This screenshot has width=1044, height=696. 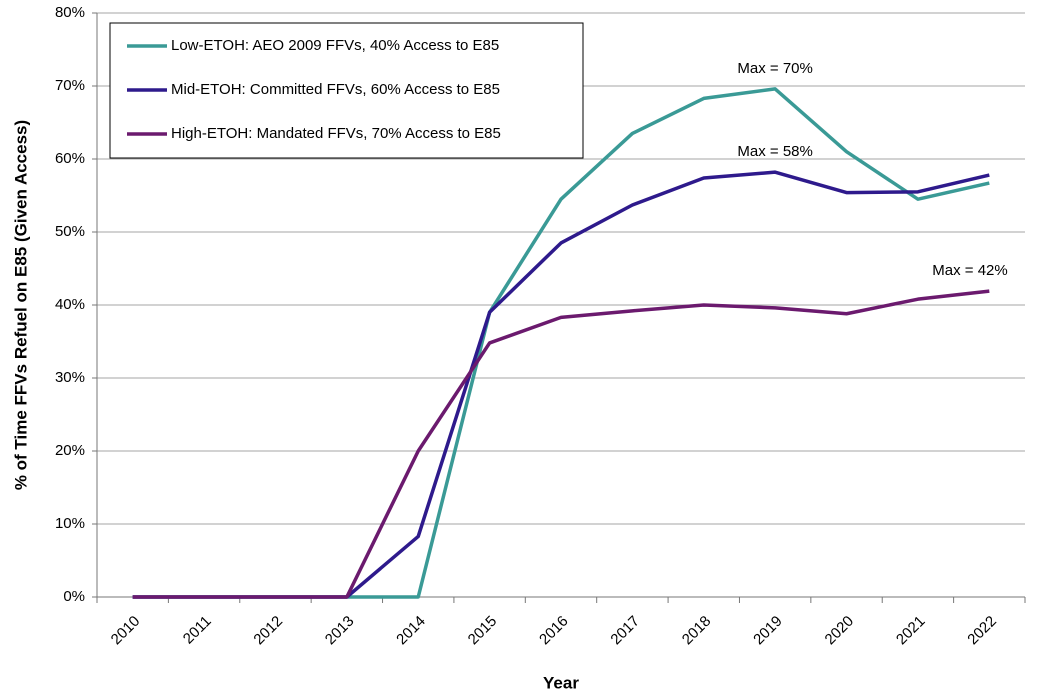 I want to click on y-tick-label: 30%, so click(x=70, y=377).